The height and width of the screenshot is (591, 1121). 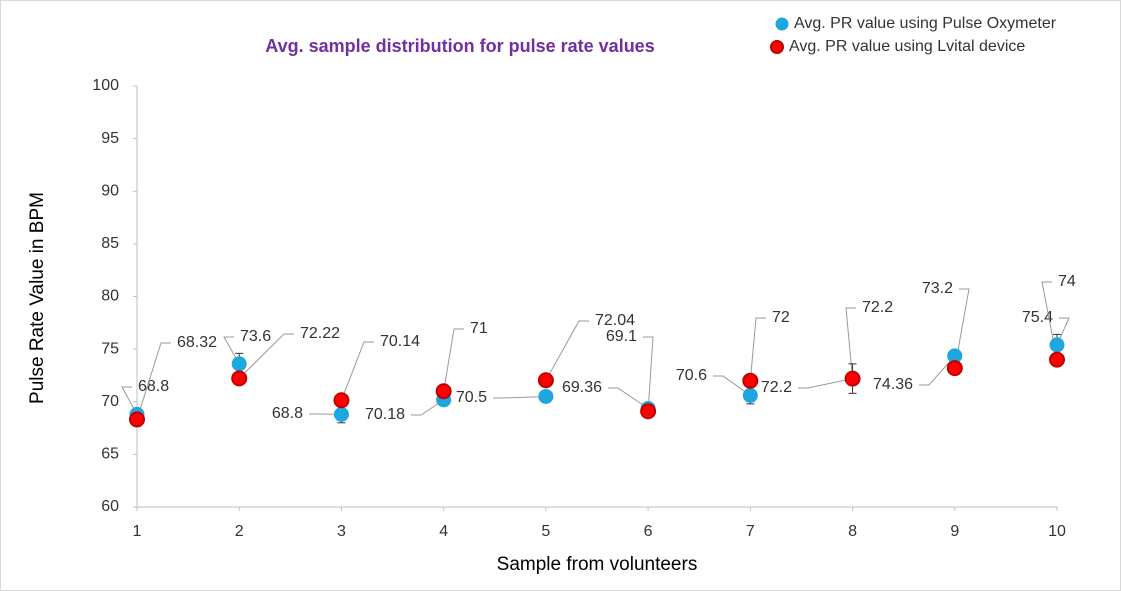 What do you see at coordinates (110, 296) in the screenshot?
I see `y-tick-label: 80` at bounding box center [110, 296].